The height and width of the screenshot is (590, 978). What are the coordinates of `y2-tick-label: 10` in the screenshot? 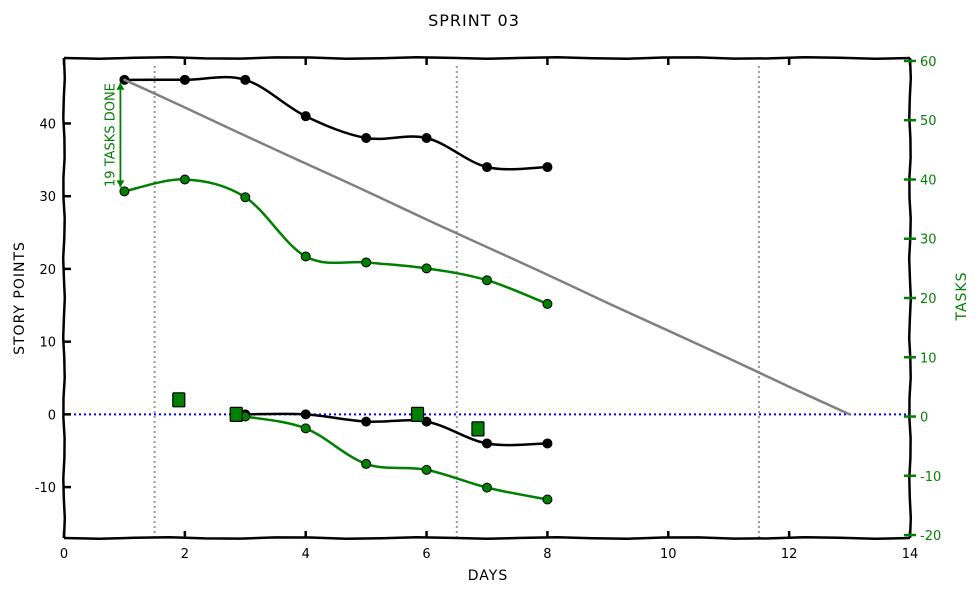 It's located at (928, 358).